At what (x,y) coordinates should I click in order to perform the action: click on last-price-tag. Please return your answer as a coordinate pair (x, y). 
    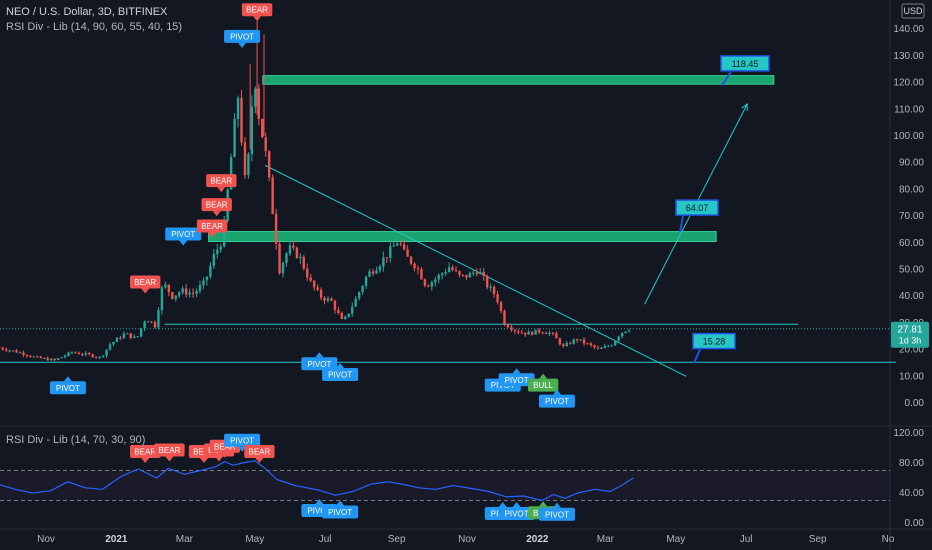
    Looking at the image, I should click on (910, 334).